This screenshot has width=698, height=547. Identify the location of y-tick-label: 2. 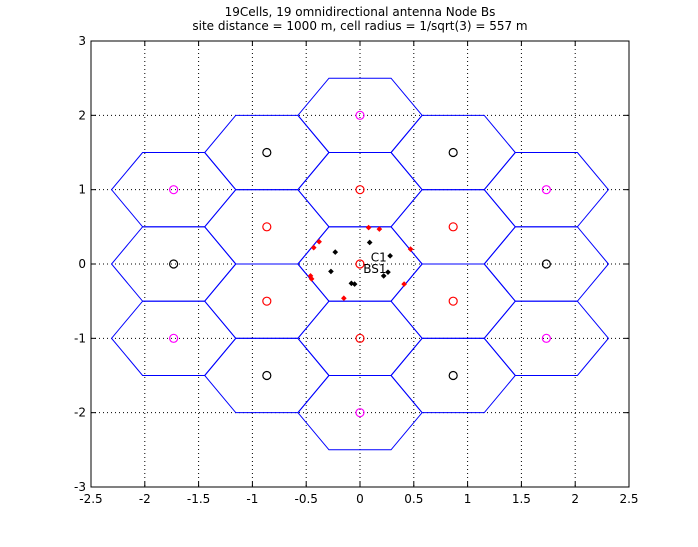
(82, 115).